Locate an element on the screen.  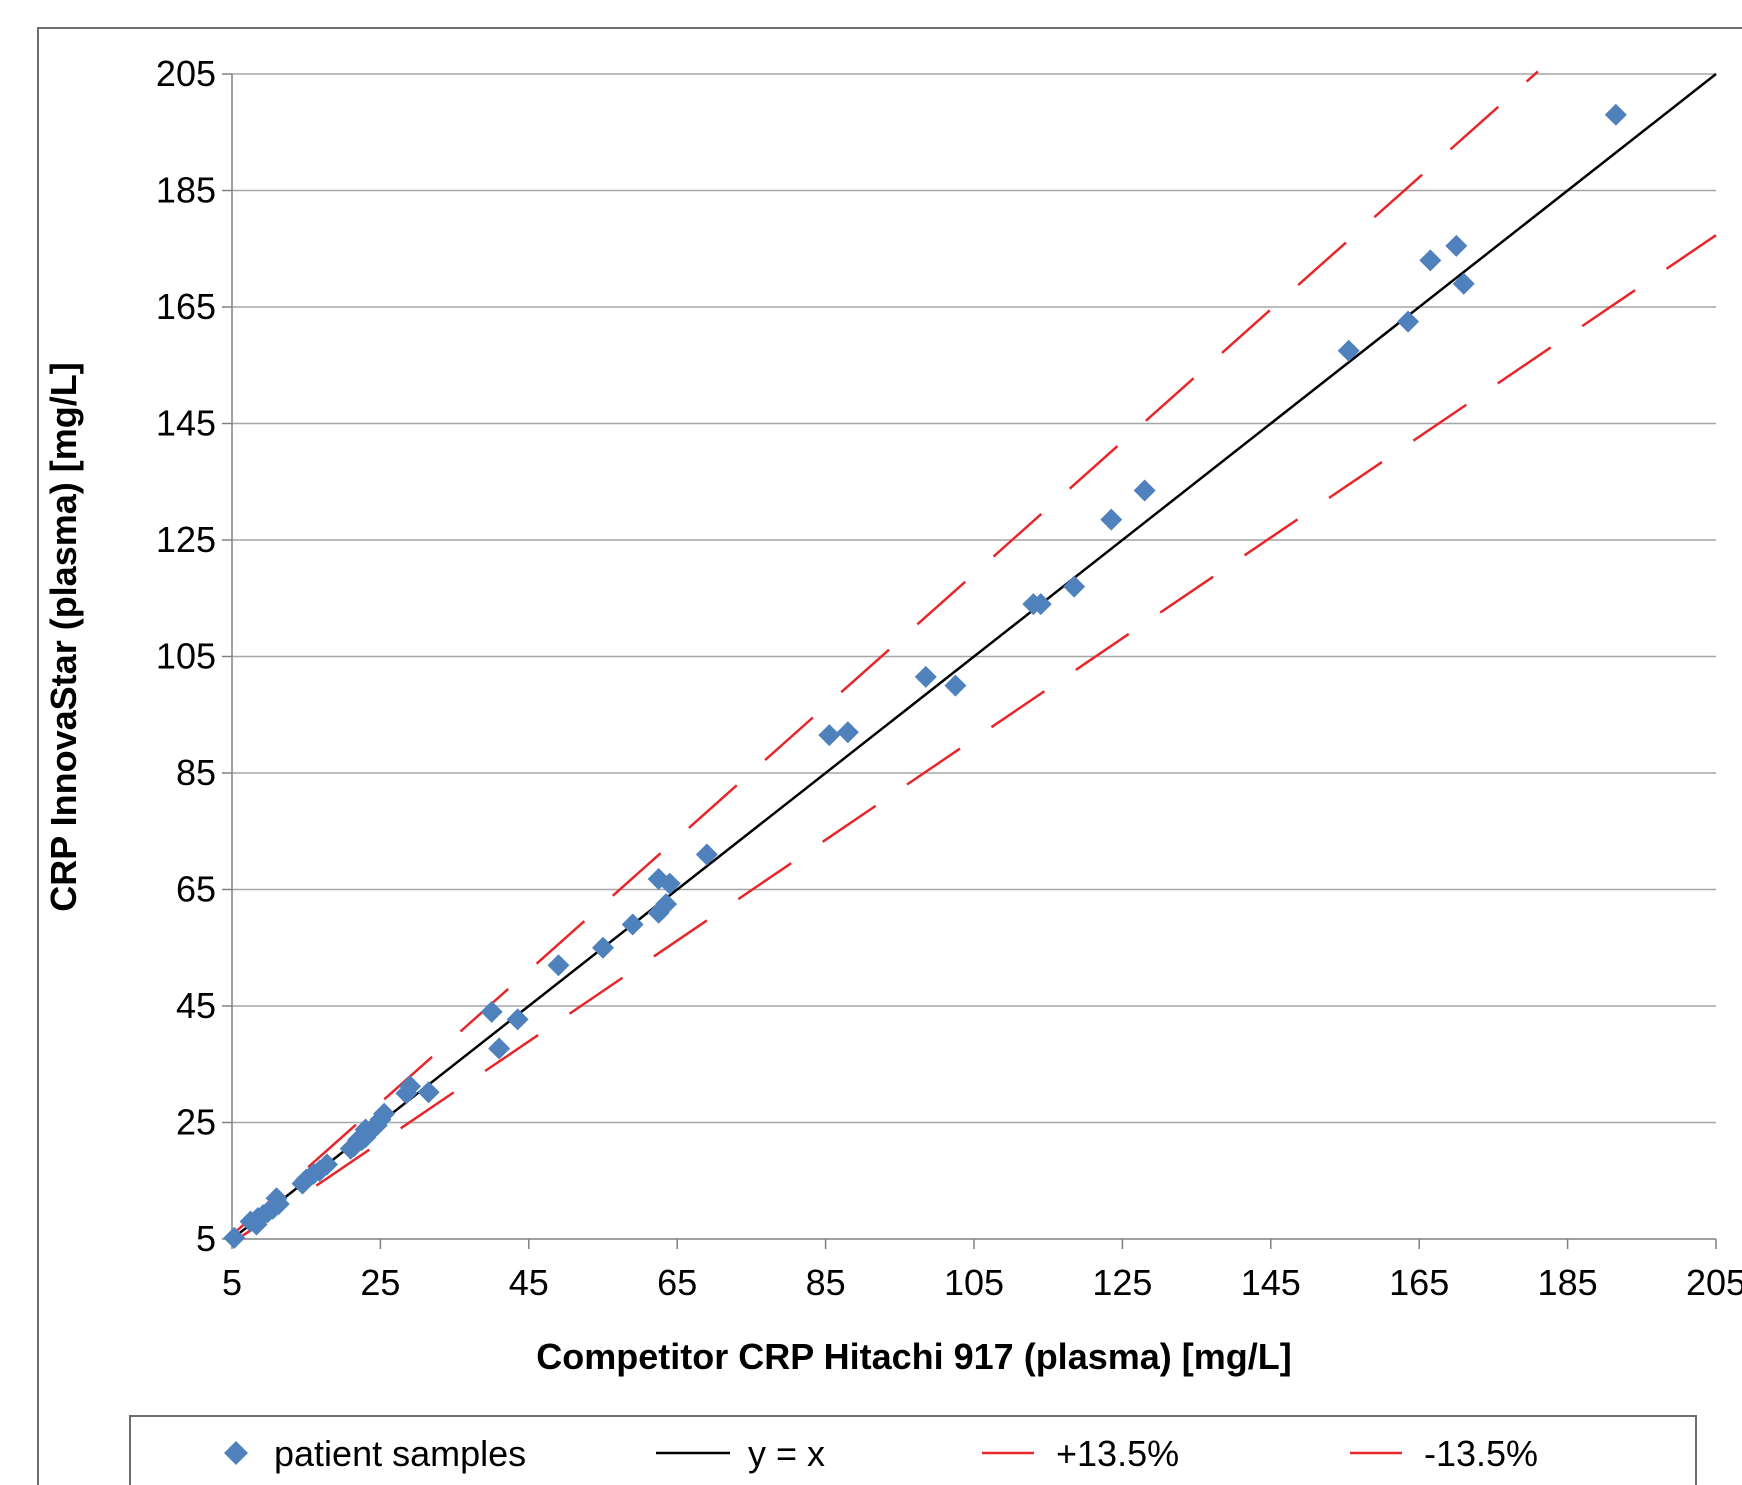
x-tick-label: 125 is located at coordinates (1122, 1282).